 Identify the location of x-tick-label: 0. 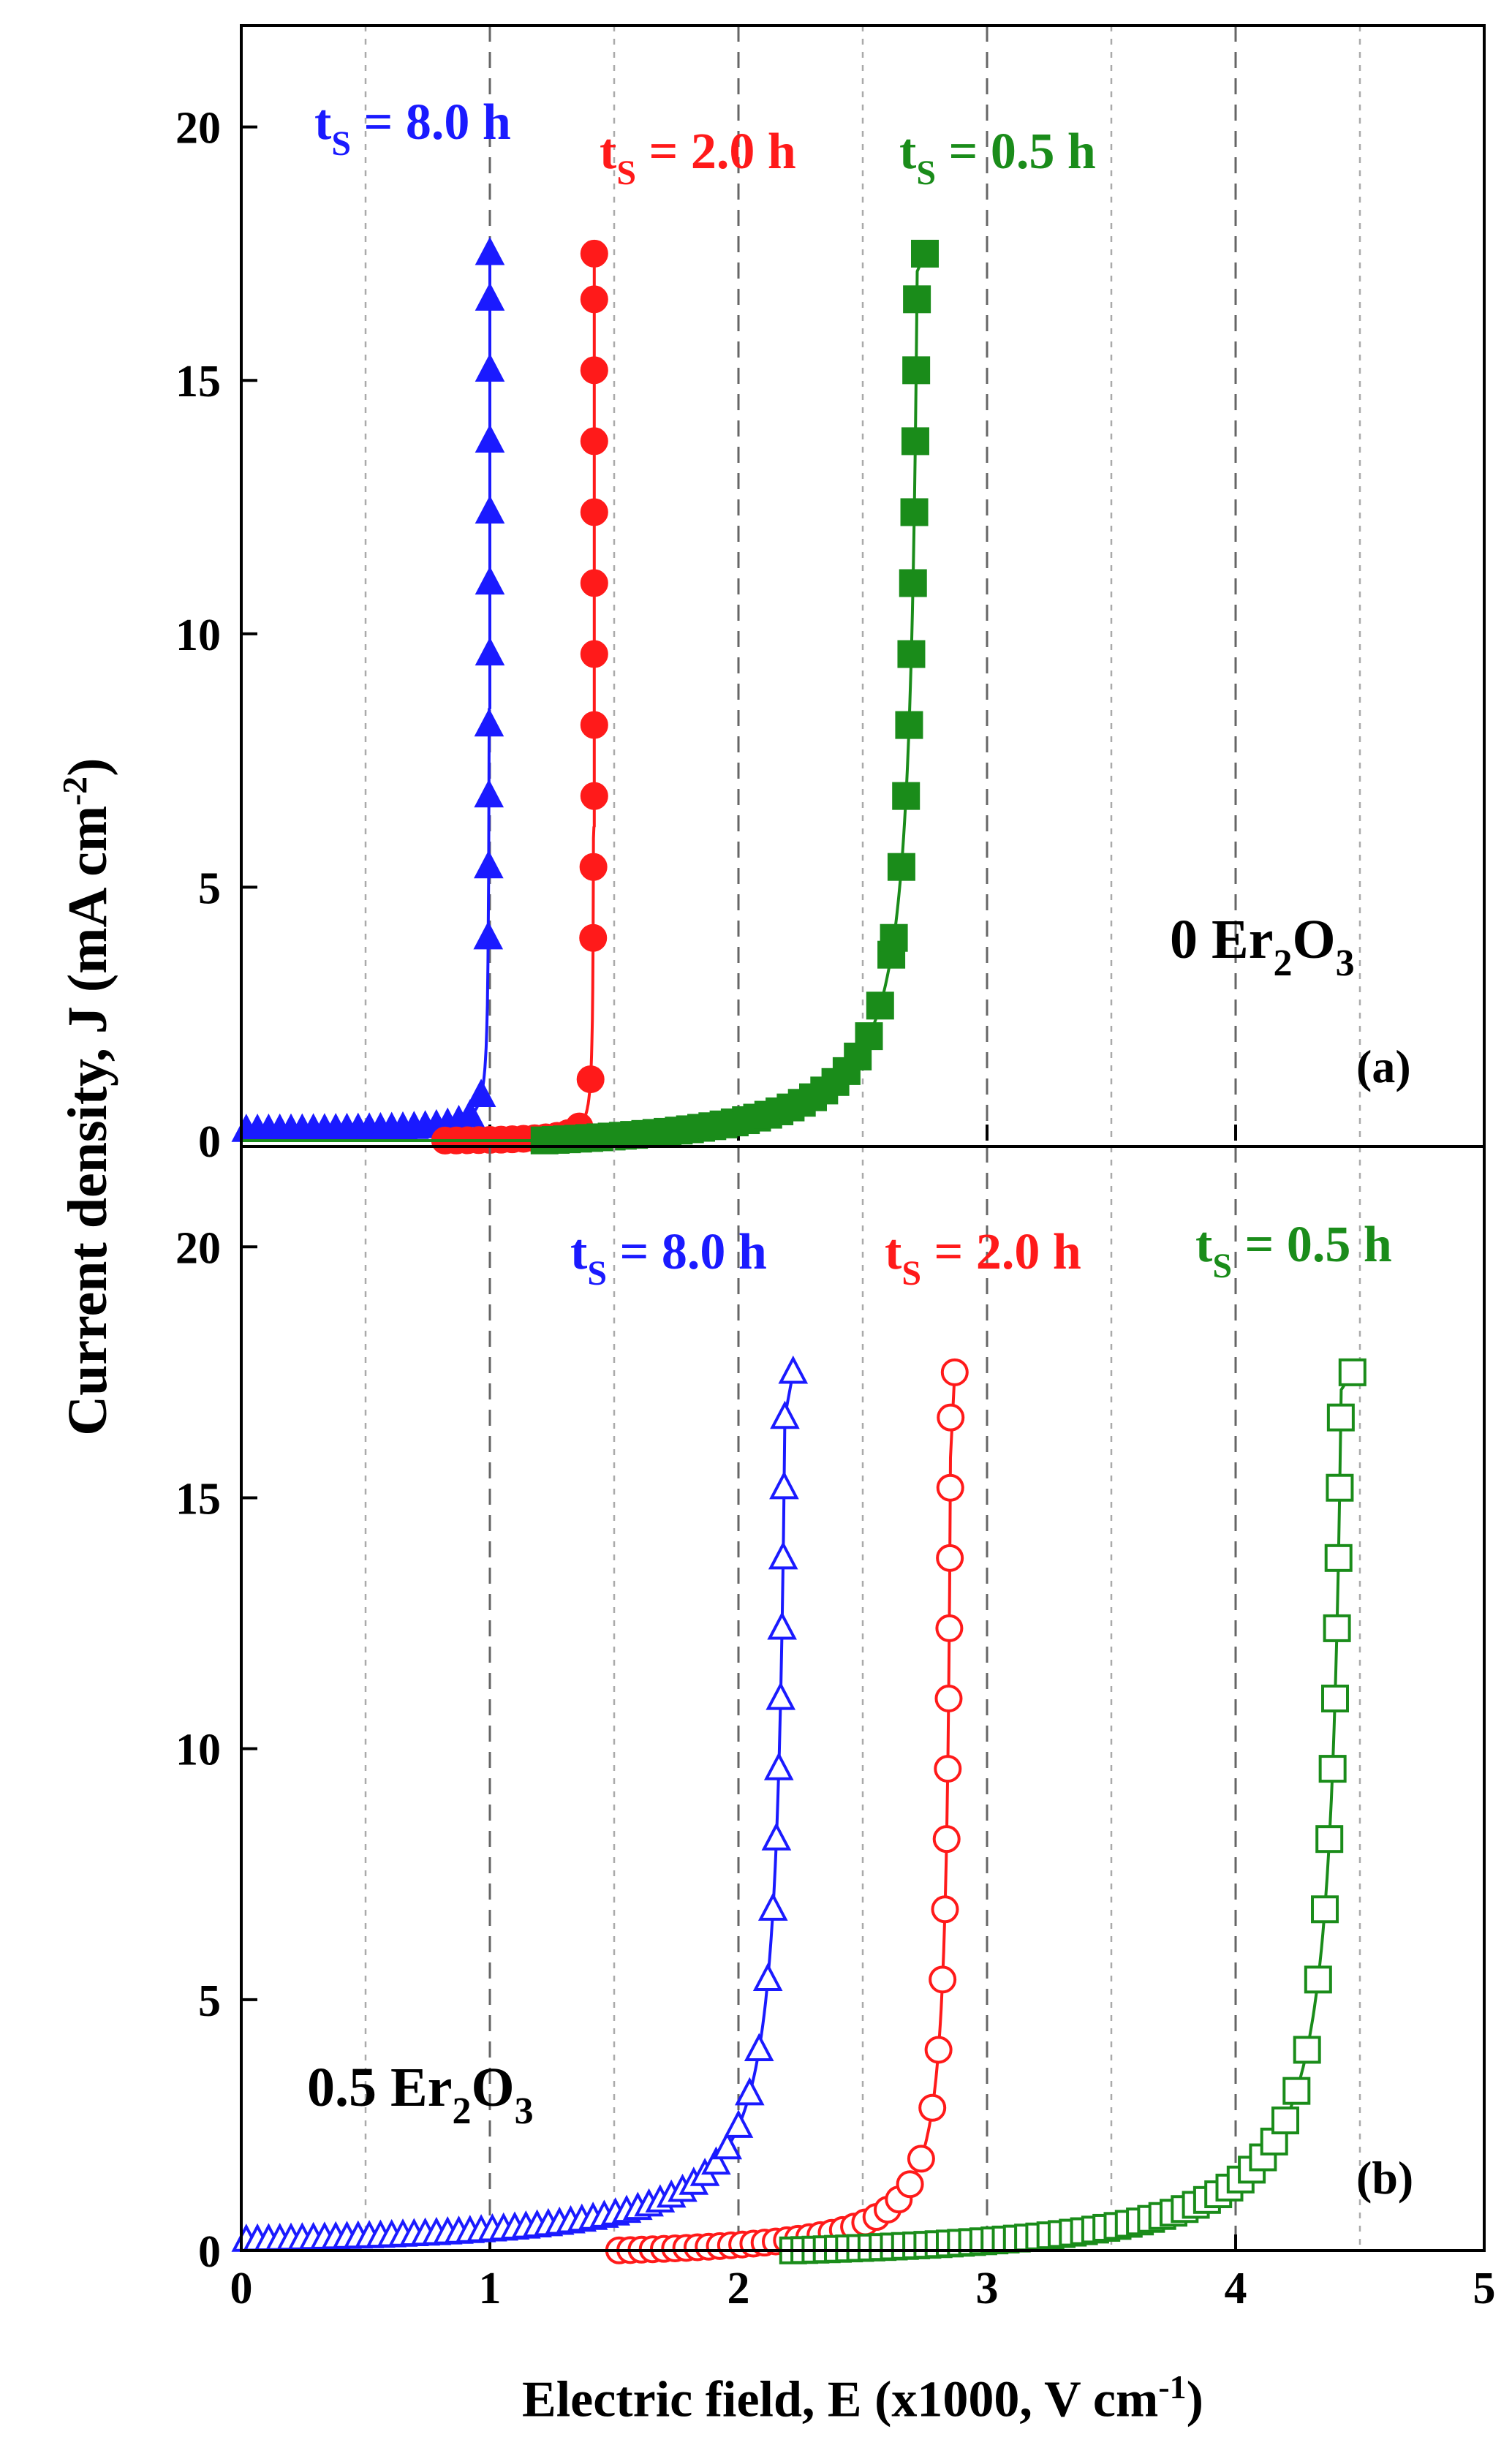
(241, 2288).